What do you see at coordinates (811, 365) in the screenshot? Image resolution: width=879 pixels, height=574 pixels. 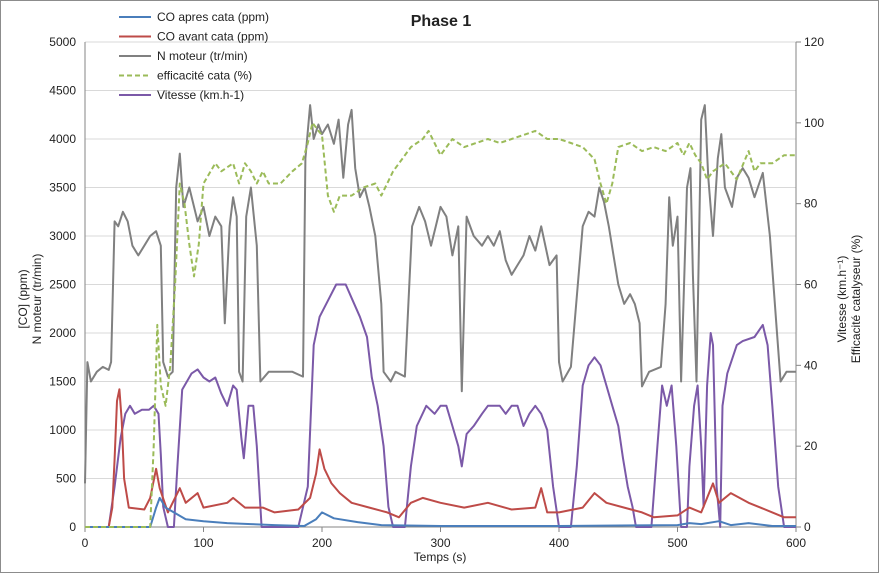 I see `right-tick-label: 40` at bounding box center [811, 365].